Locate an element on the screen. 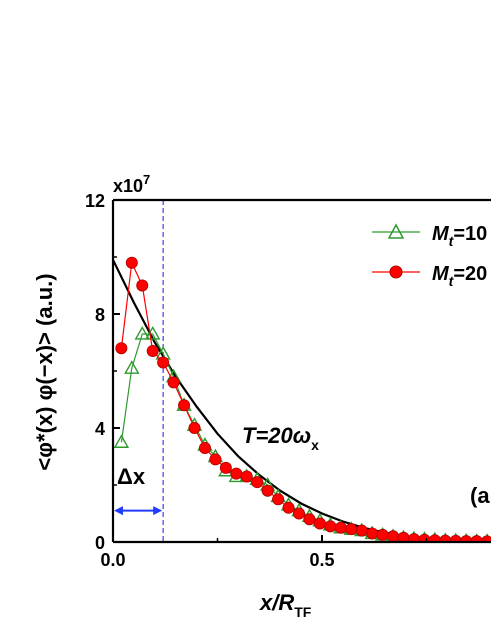 This screenshot has width=491, height=635. delta-x-arrow-head-left is located at coordinates (118, 511).